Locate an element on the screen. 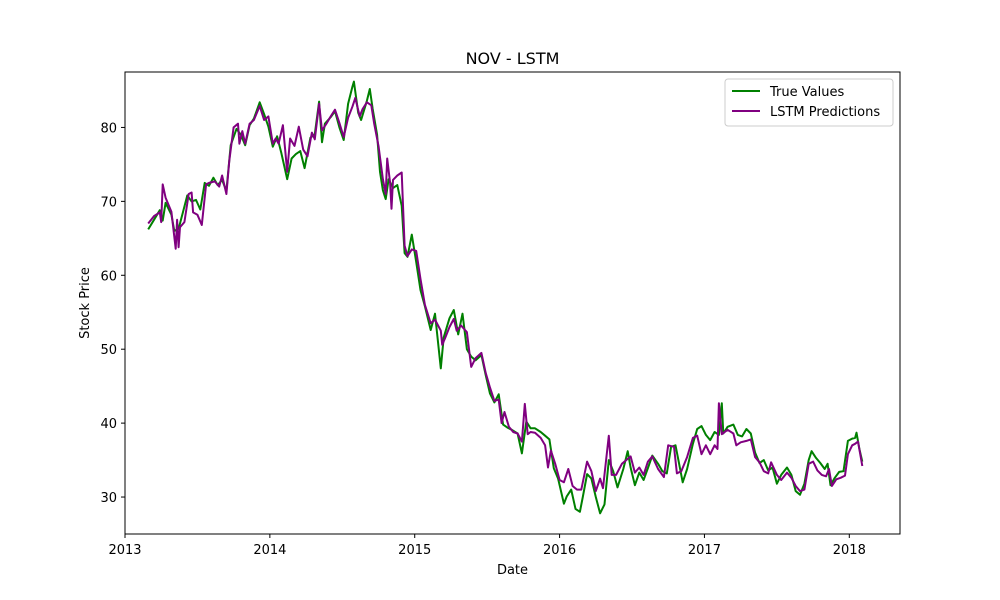 This screenshot has width=1000, height=600. x-tick-label: 2013 is located at coordinates (124, 550).